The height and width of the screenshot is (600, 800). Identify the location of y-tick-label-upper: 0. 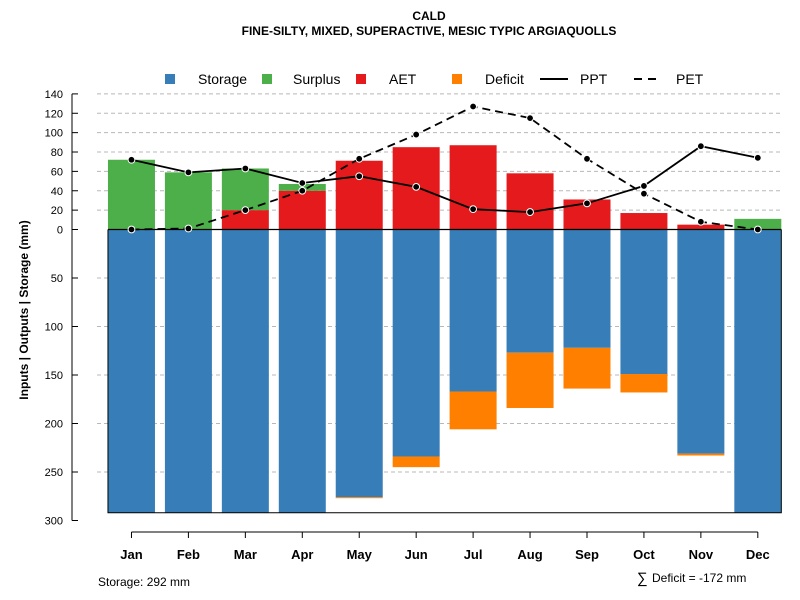
(60, 231).